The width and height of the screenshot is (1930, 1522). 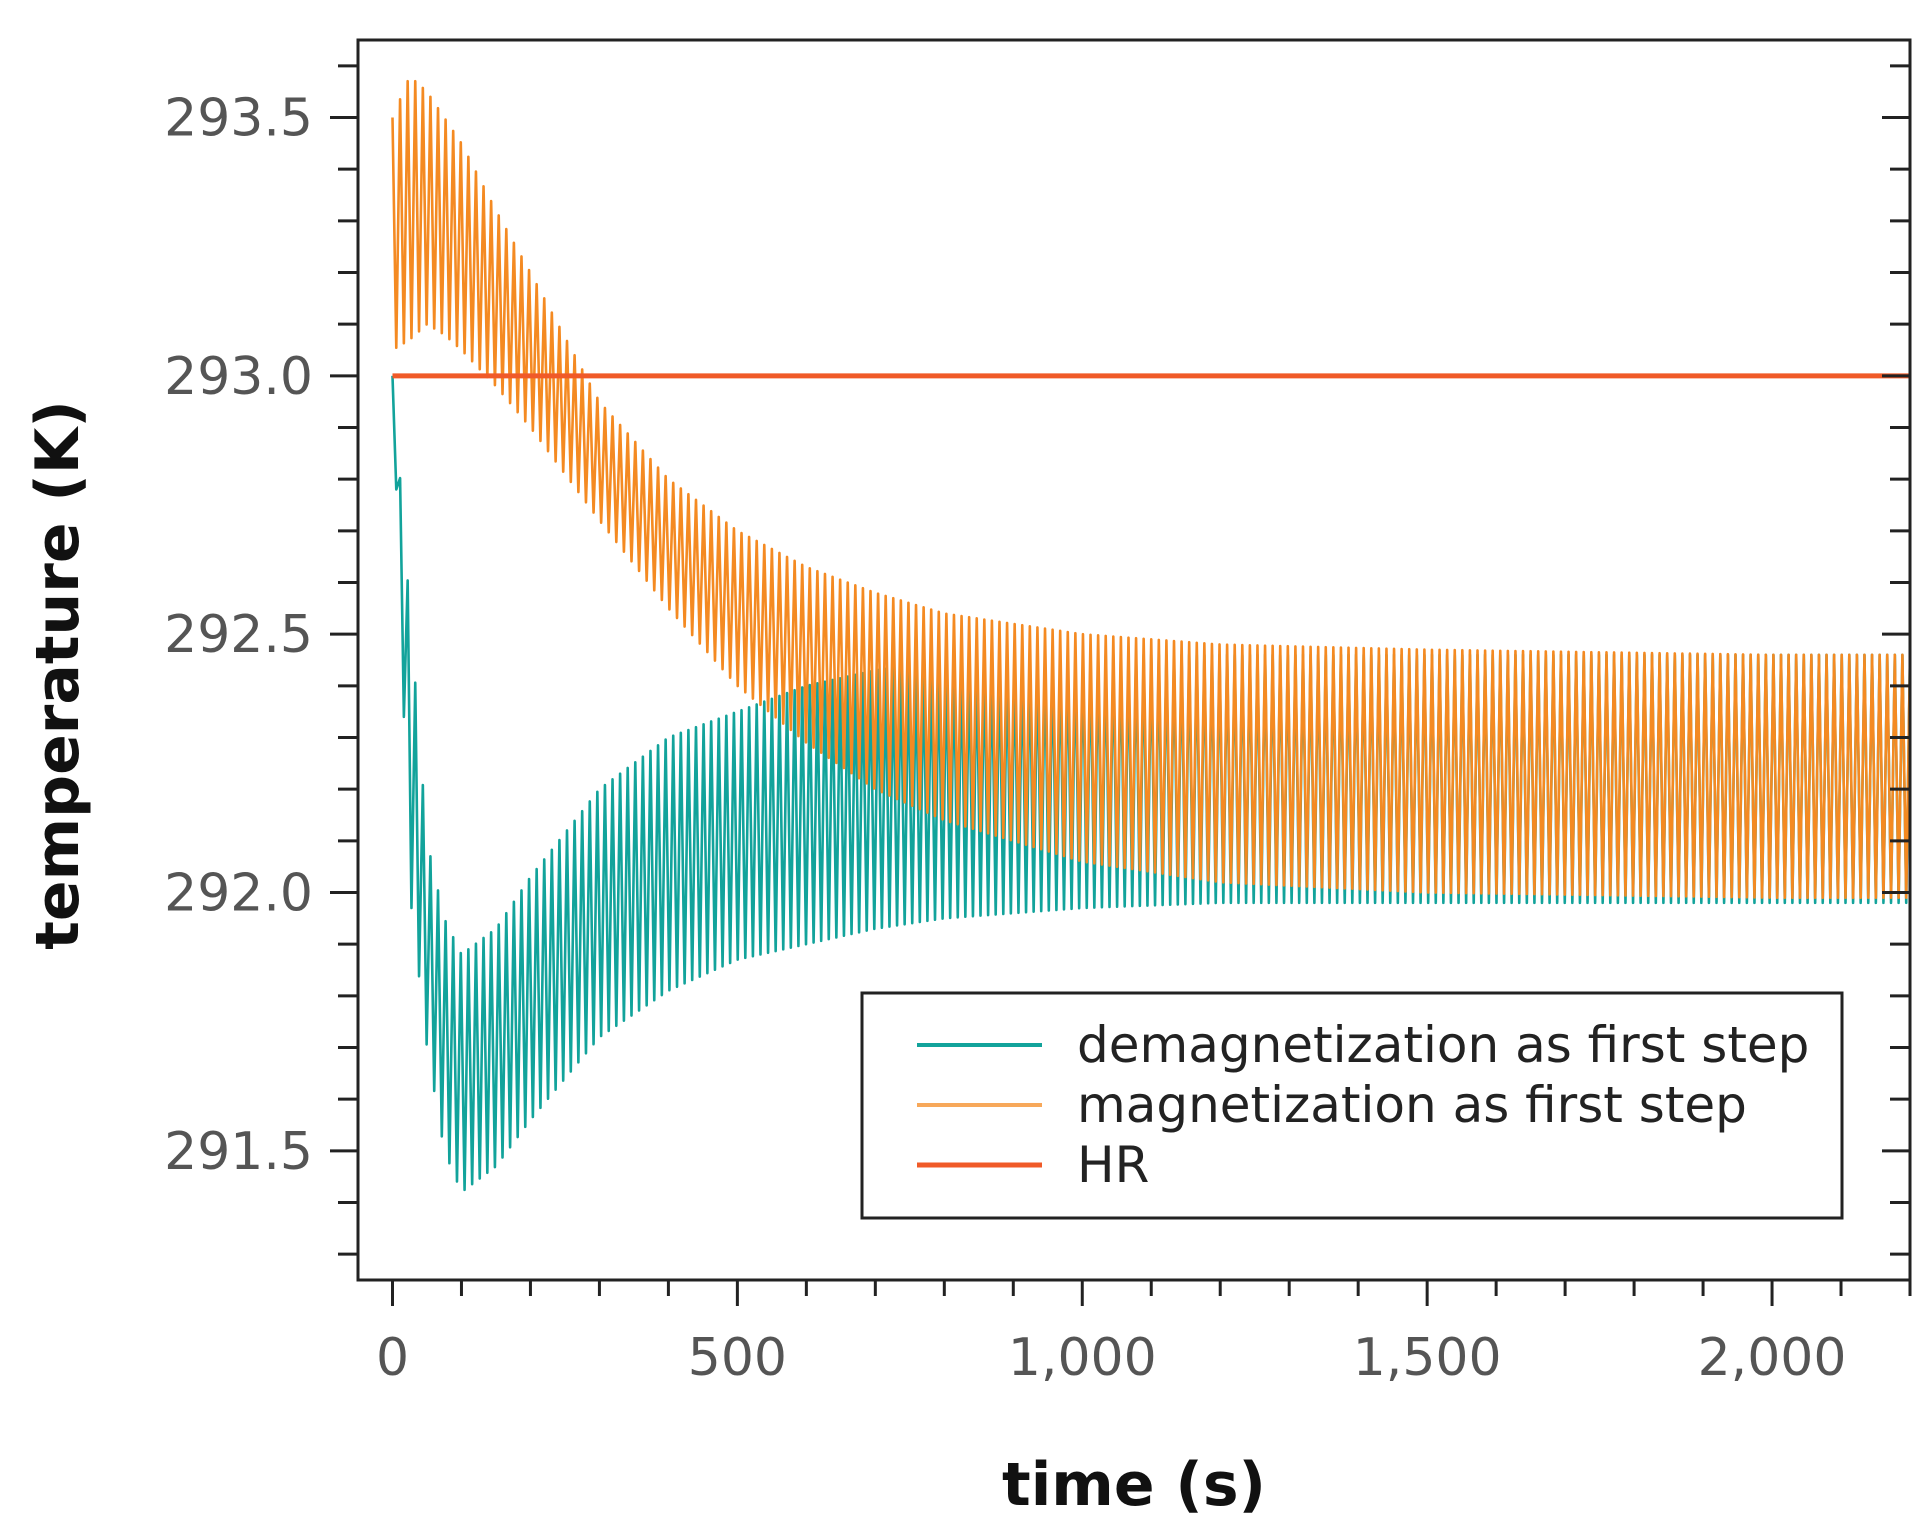 I want to click on legend-label-magnetization: magnetization as first step, so click(x=1412, y=1105).